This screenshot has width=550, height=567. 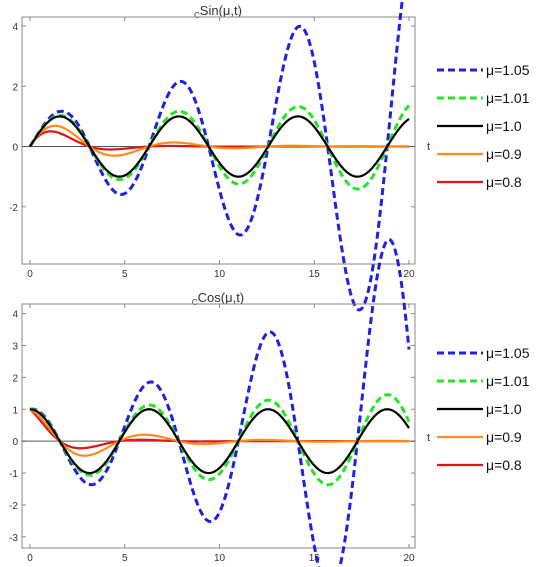 What do you see at coordinates (504, 409) in the screenshot?
I see `cos-legend-label: μ=1.0` at bounding box center [504, 409].